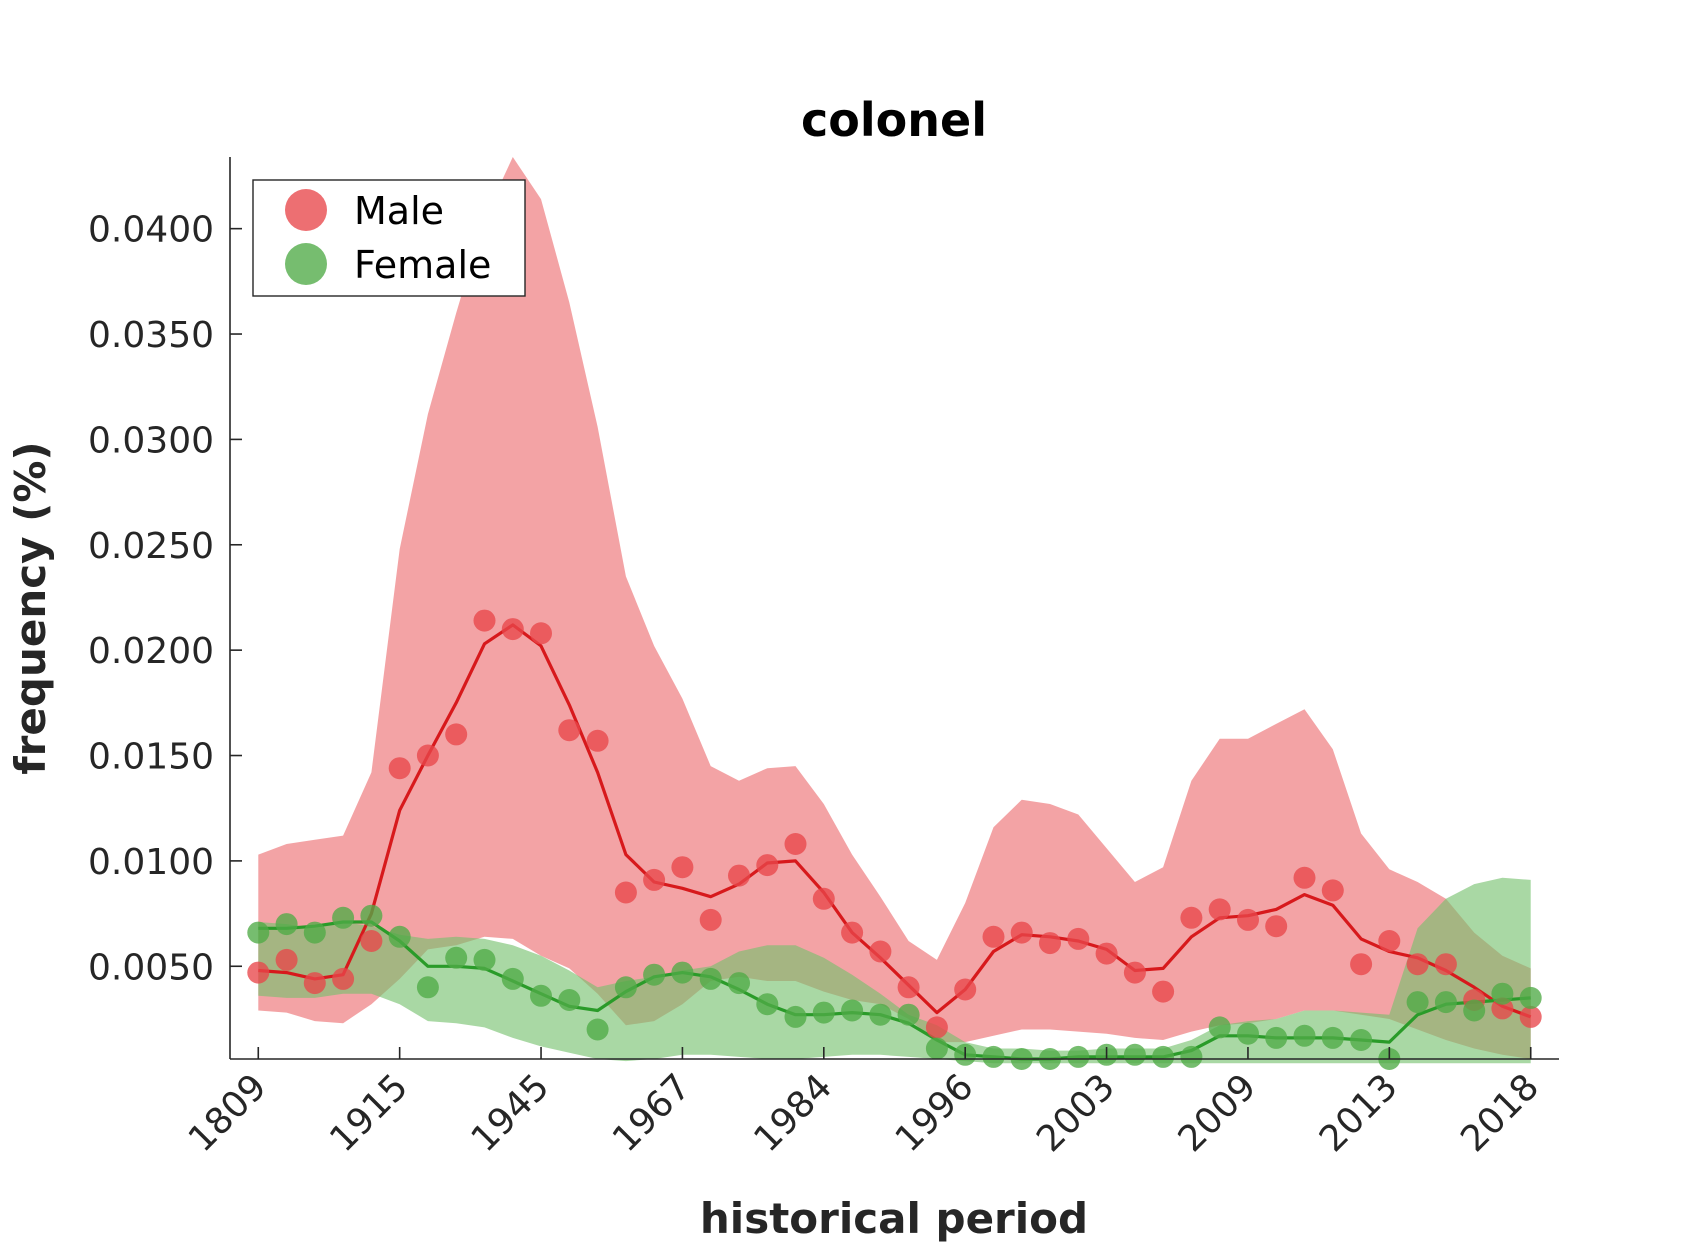 Image resolution: width=1700 pixels, height=1246 pixels. What do you see at coordinates (389, 238) in the screenshot?
I see `legend: Male Female` at bounding box center [389, 238].